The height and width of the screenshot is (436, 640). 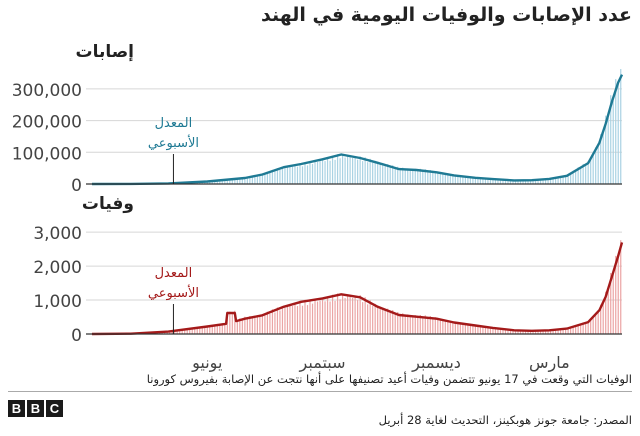 I want to click on deaths-ytick-label: 1,000, so click(x=57, y=302).